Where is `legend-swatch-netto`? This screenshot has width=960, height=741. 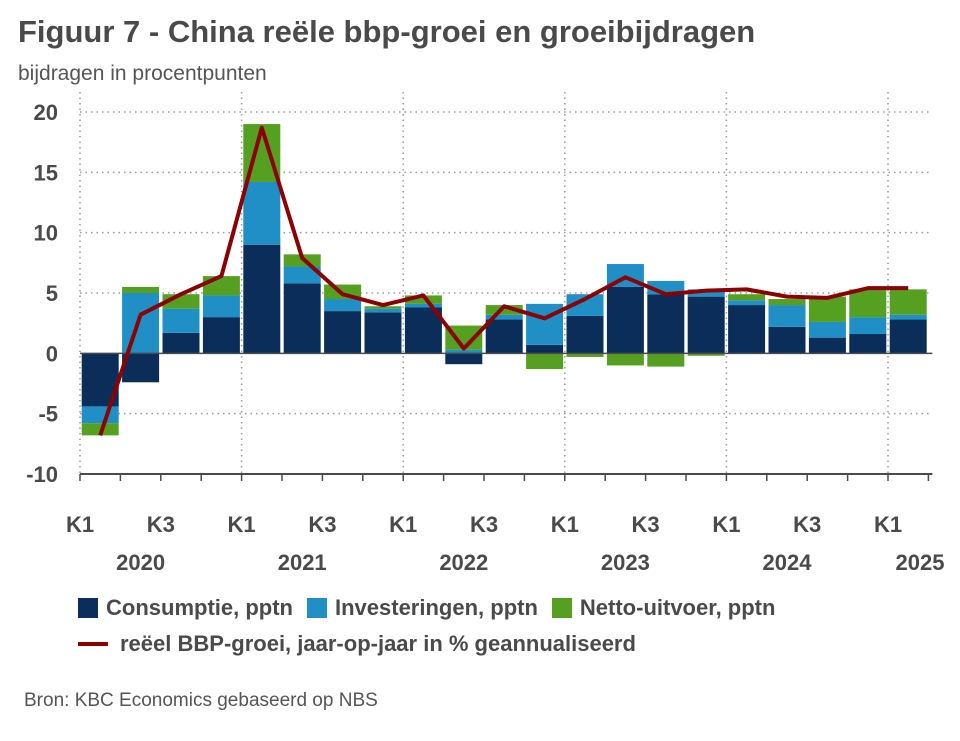 legend-swatch-netto is located at coordinates (561, 608).